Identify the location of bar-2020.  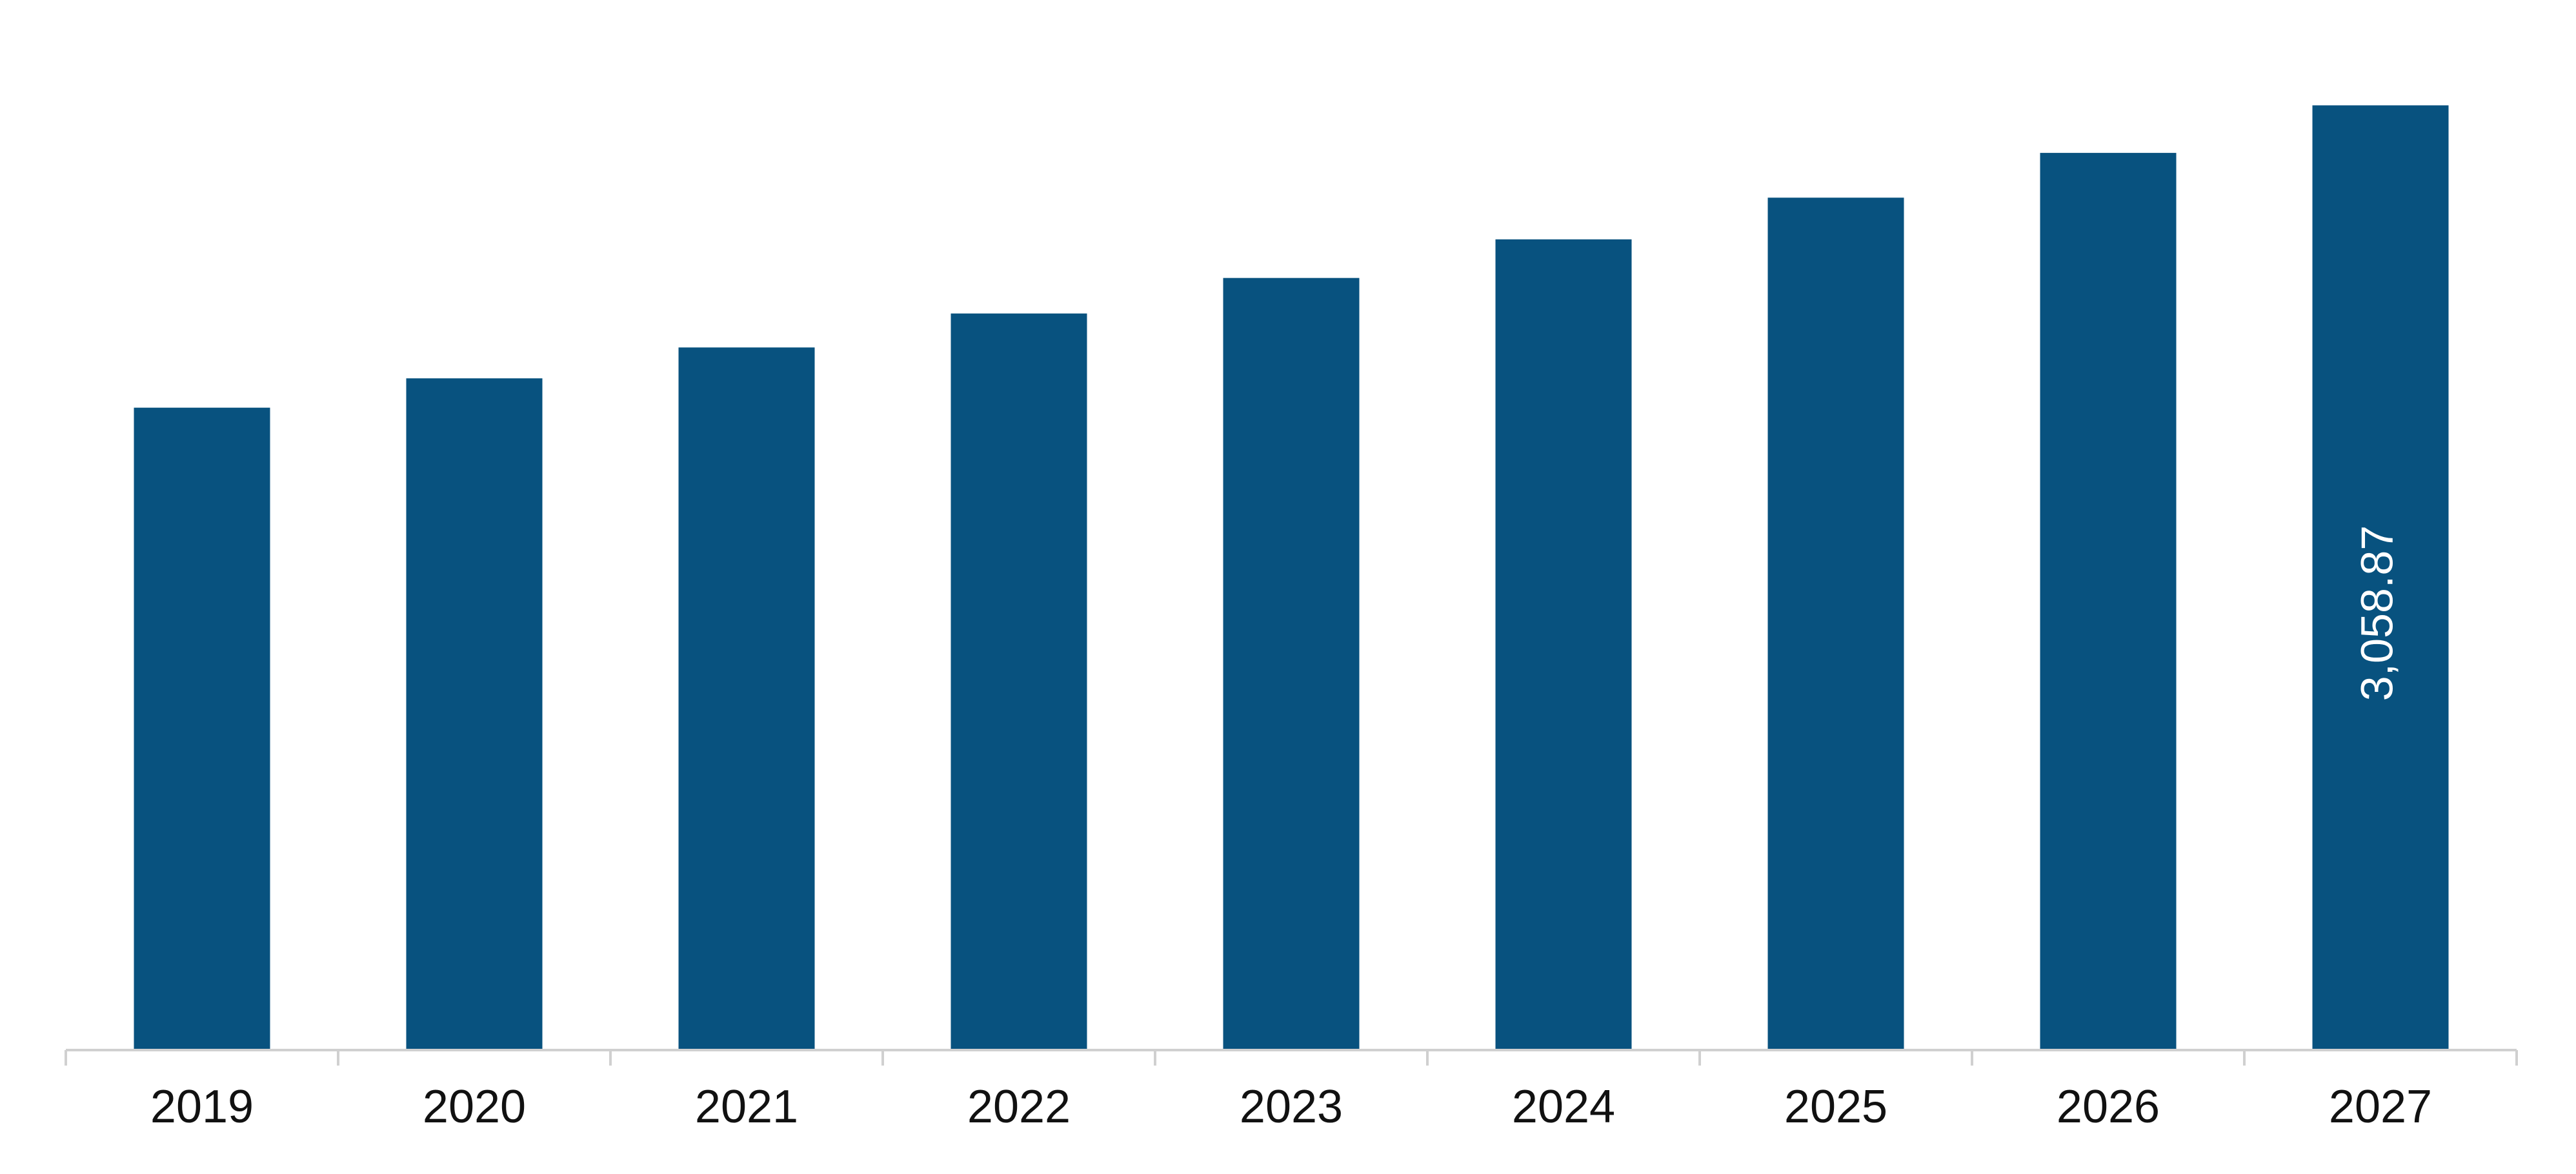
(474, 714).